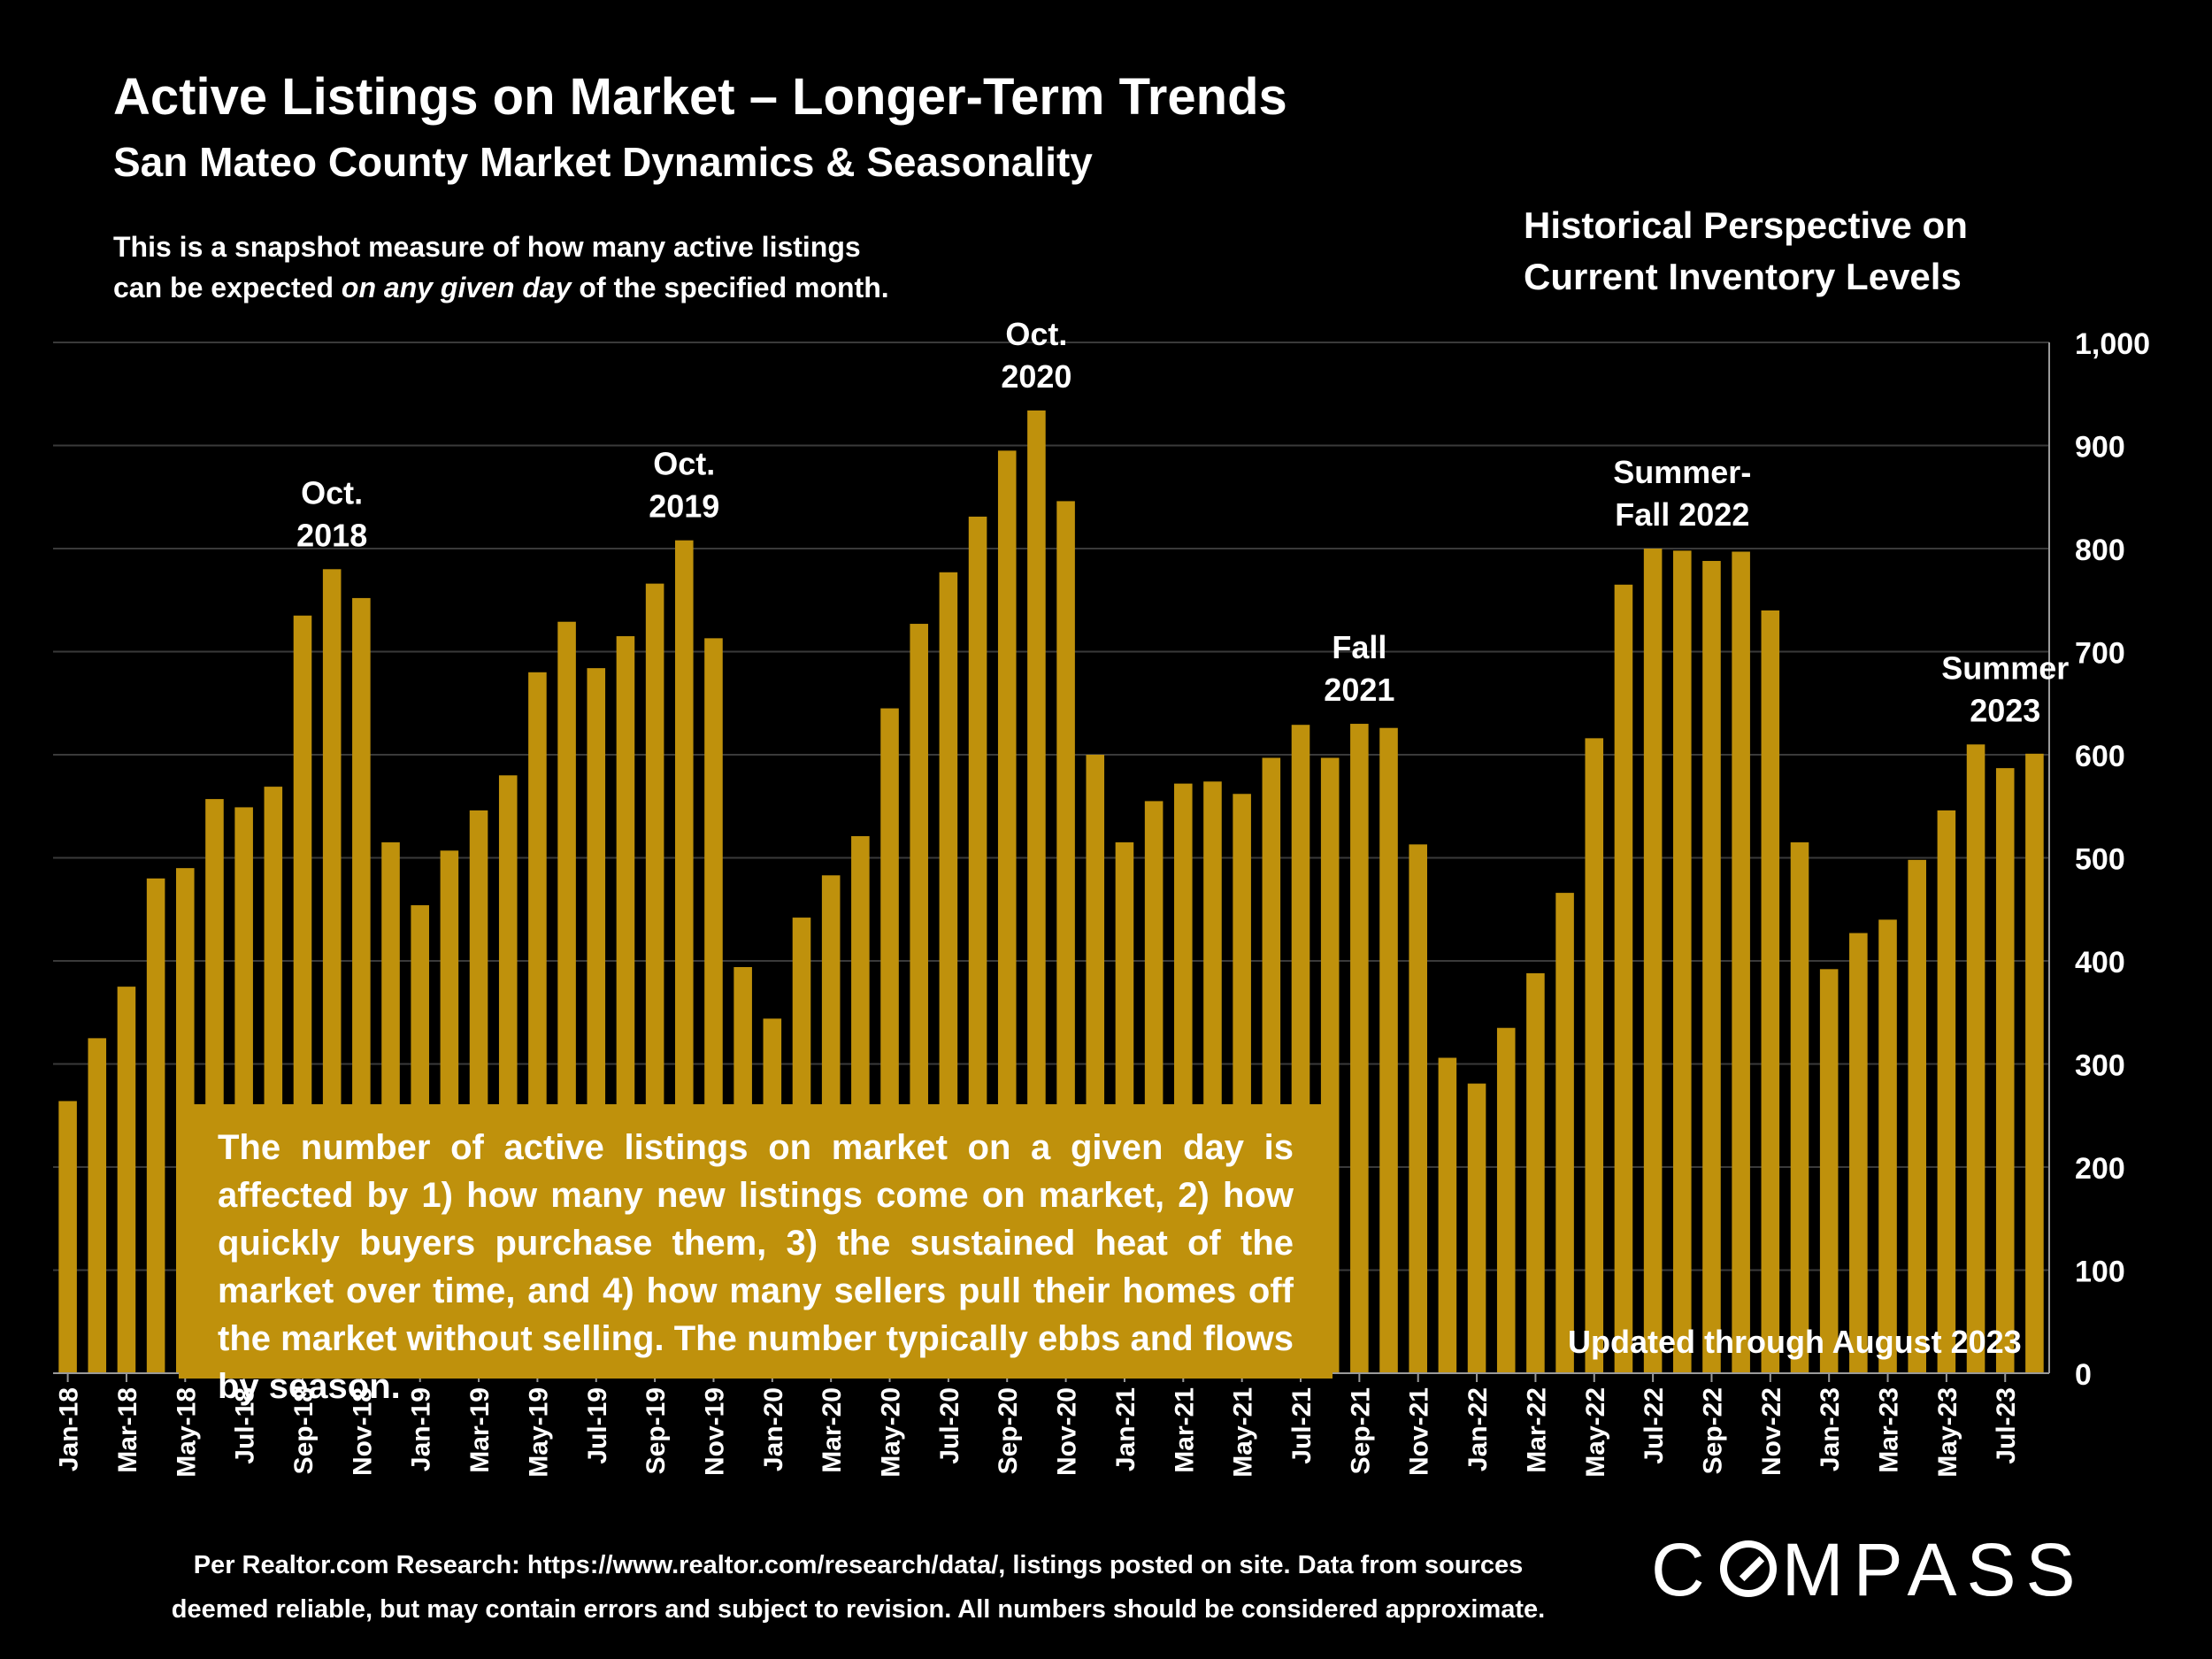  I want to click on y-tick-label: 800, so click(2100, 550).